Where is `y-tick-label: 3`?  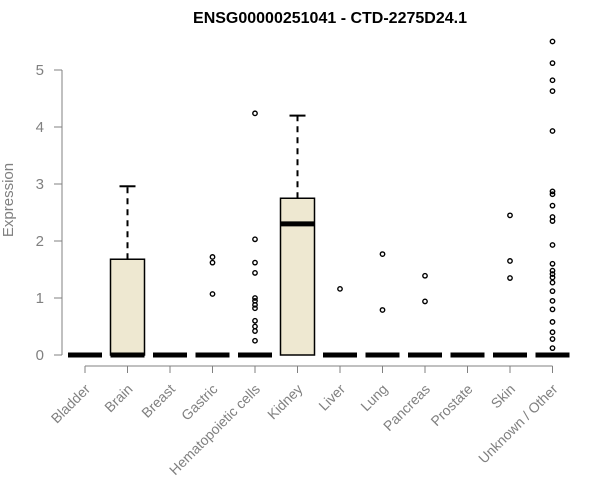
y-tick-label: 3 is located at coordinates (40, 184).